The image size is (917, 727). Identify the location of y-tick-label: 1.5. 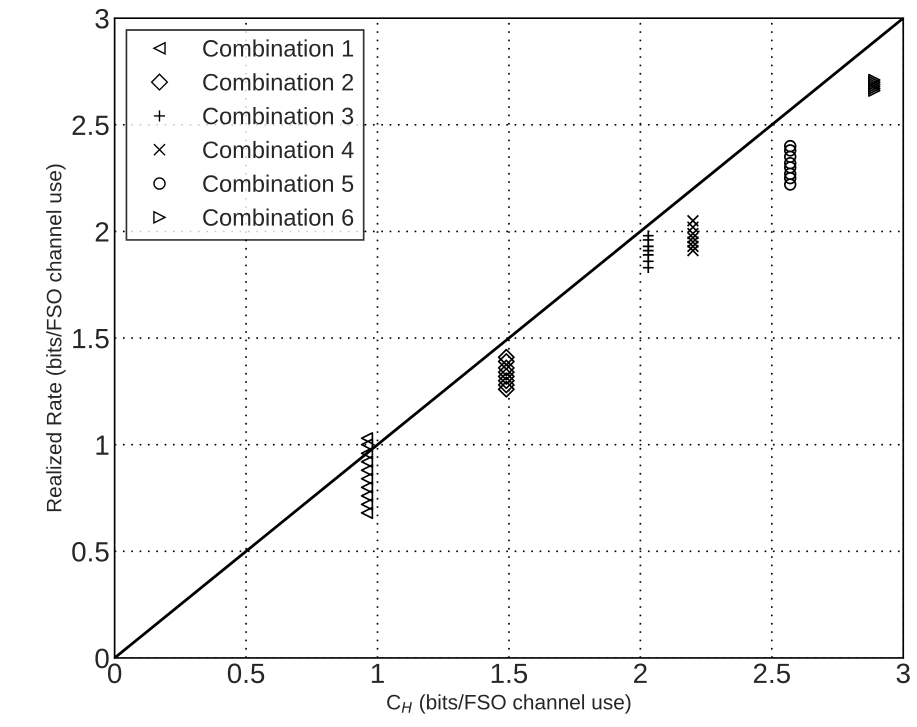
(91, 338).